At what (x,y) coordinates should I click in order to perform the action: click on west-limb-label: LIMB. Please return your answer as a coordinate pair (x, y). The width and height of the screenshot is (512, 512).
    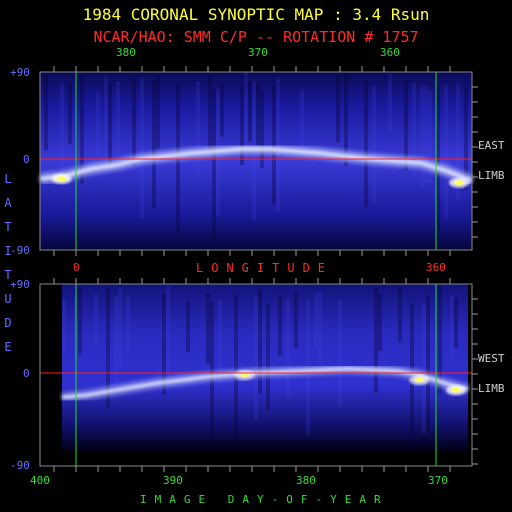
    Looking at the image, I should click on (491, 388).